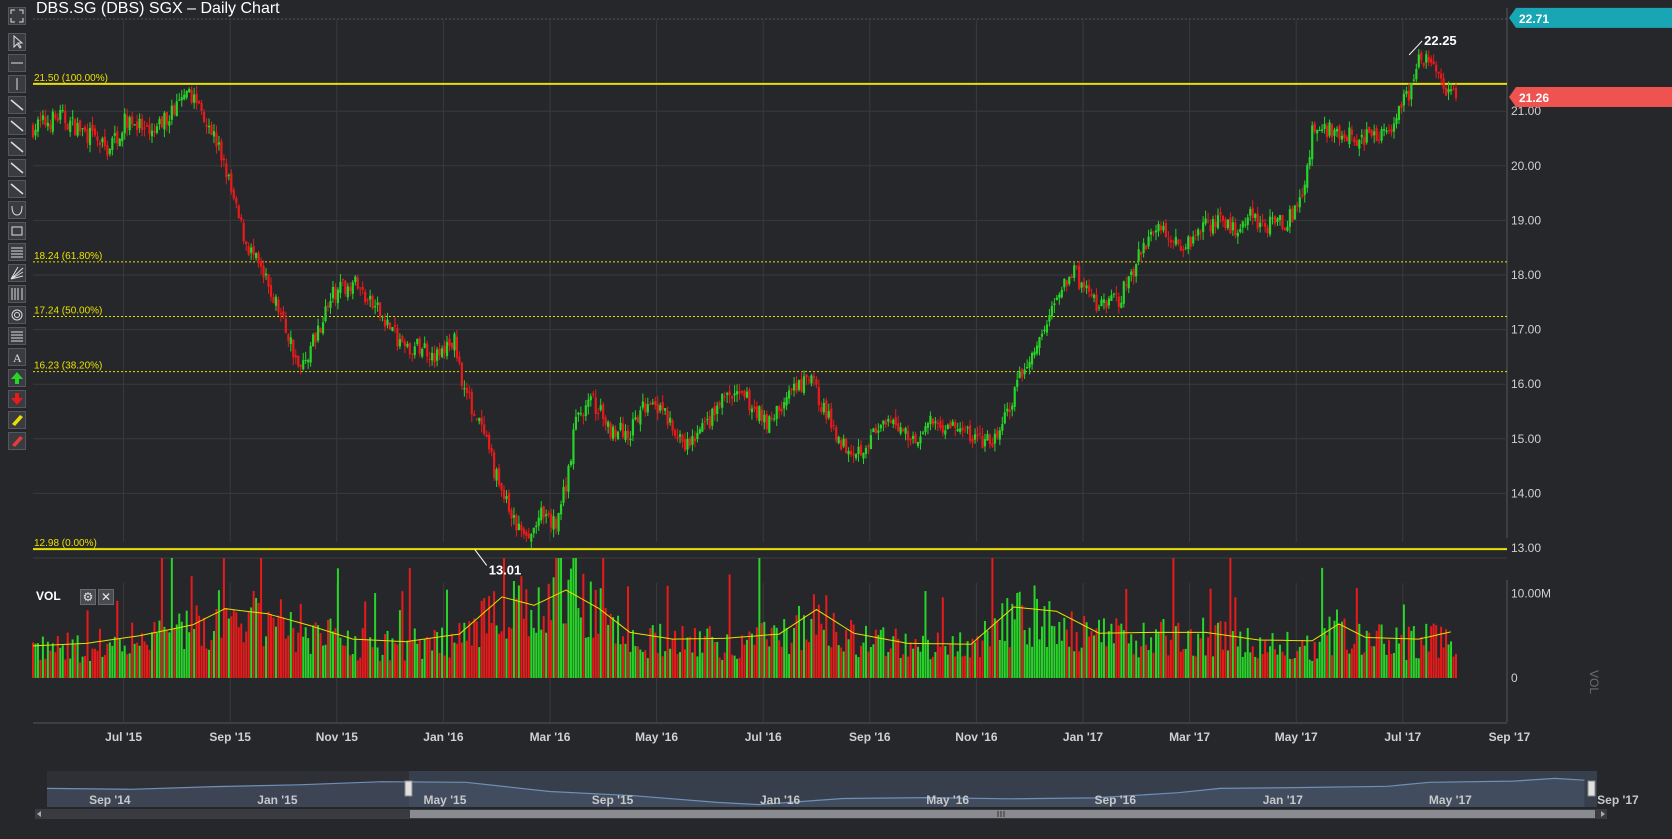  Describe the element at coordinates (17, 252) in the screenshot. I see `fibonacci-retracement-tool` at that location.